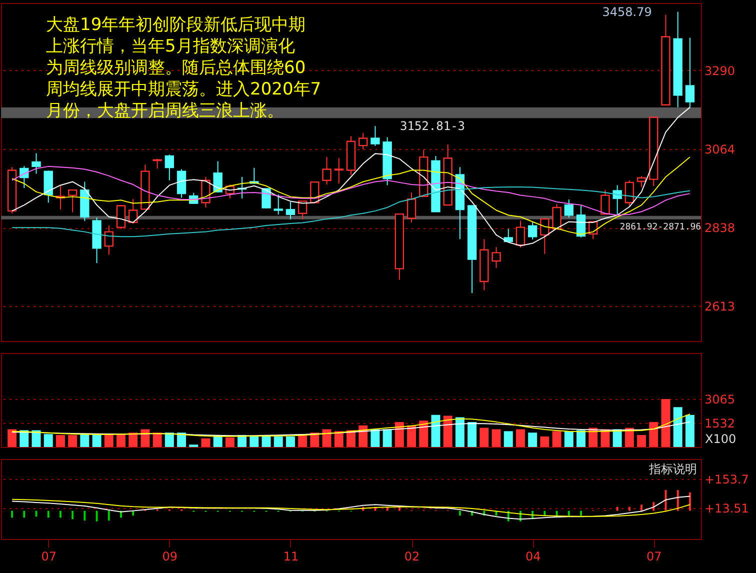  What do you see at coordinates (720, 71) in the screenshot?
I see `y-tick-label: 3290` at bounding box center [720, 71].